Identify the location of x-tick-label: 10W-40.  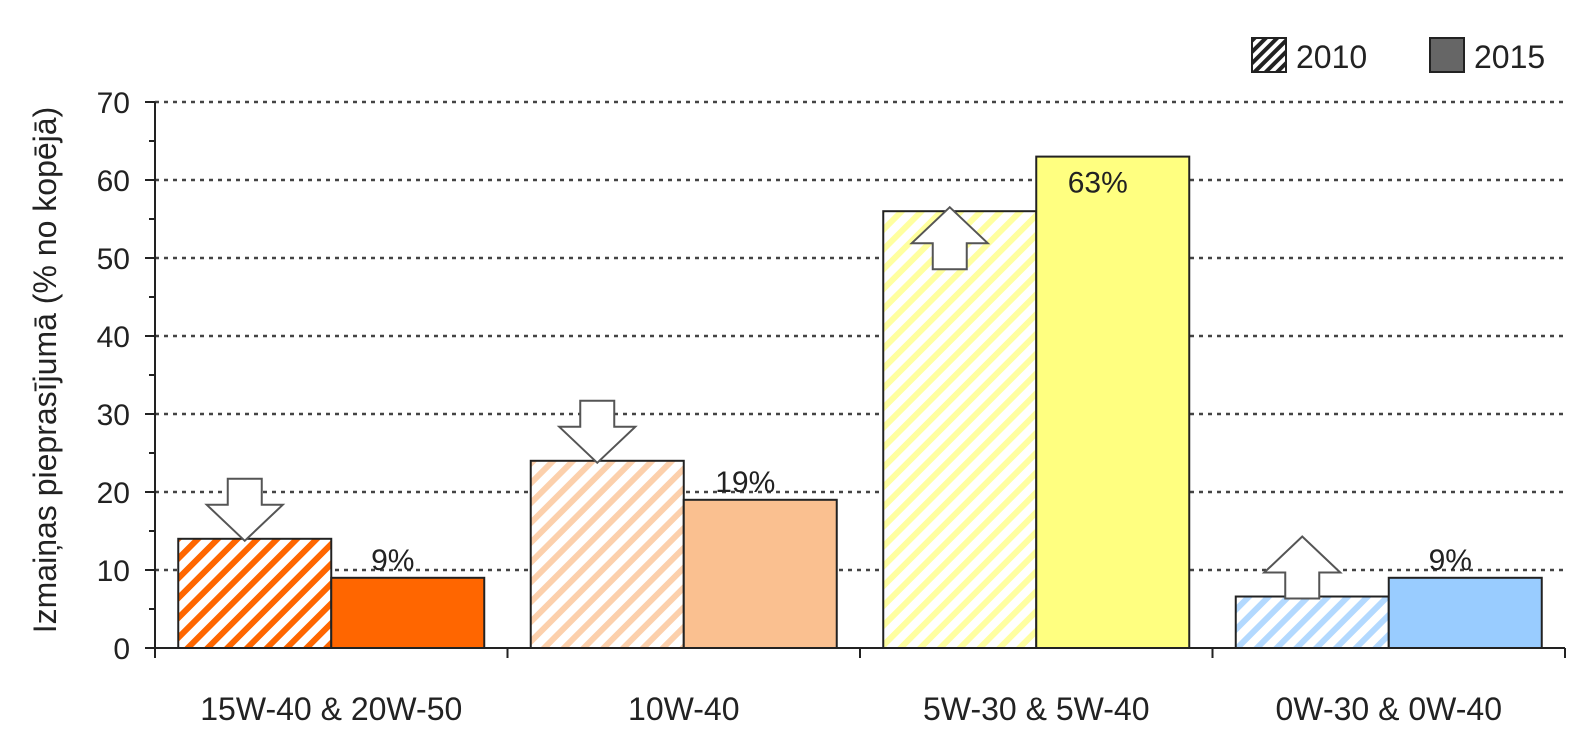
(683, 709).